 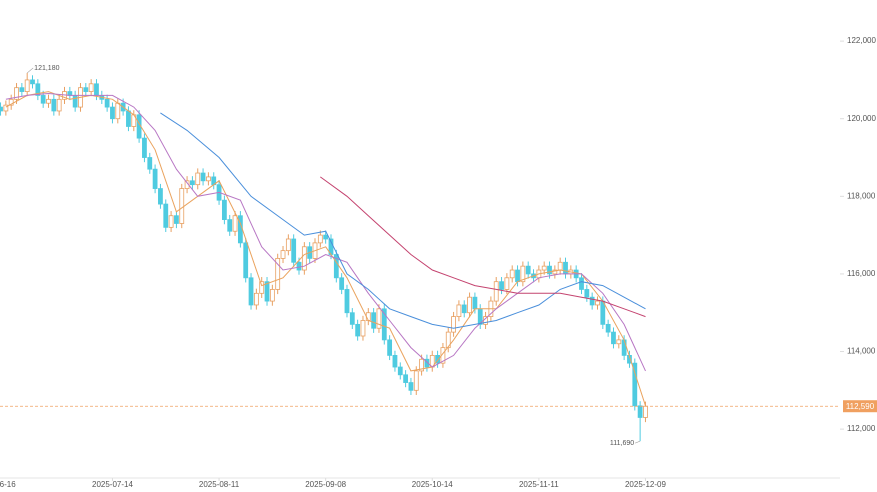 I want to click on y-tick-label: 122,000, so click(x=861, y=40).